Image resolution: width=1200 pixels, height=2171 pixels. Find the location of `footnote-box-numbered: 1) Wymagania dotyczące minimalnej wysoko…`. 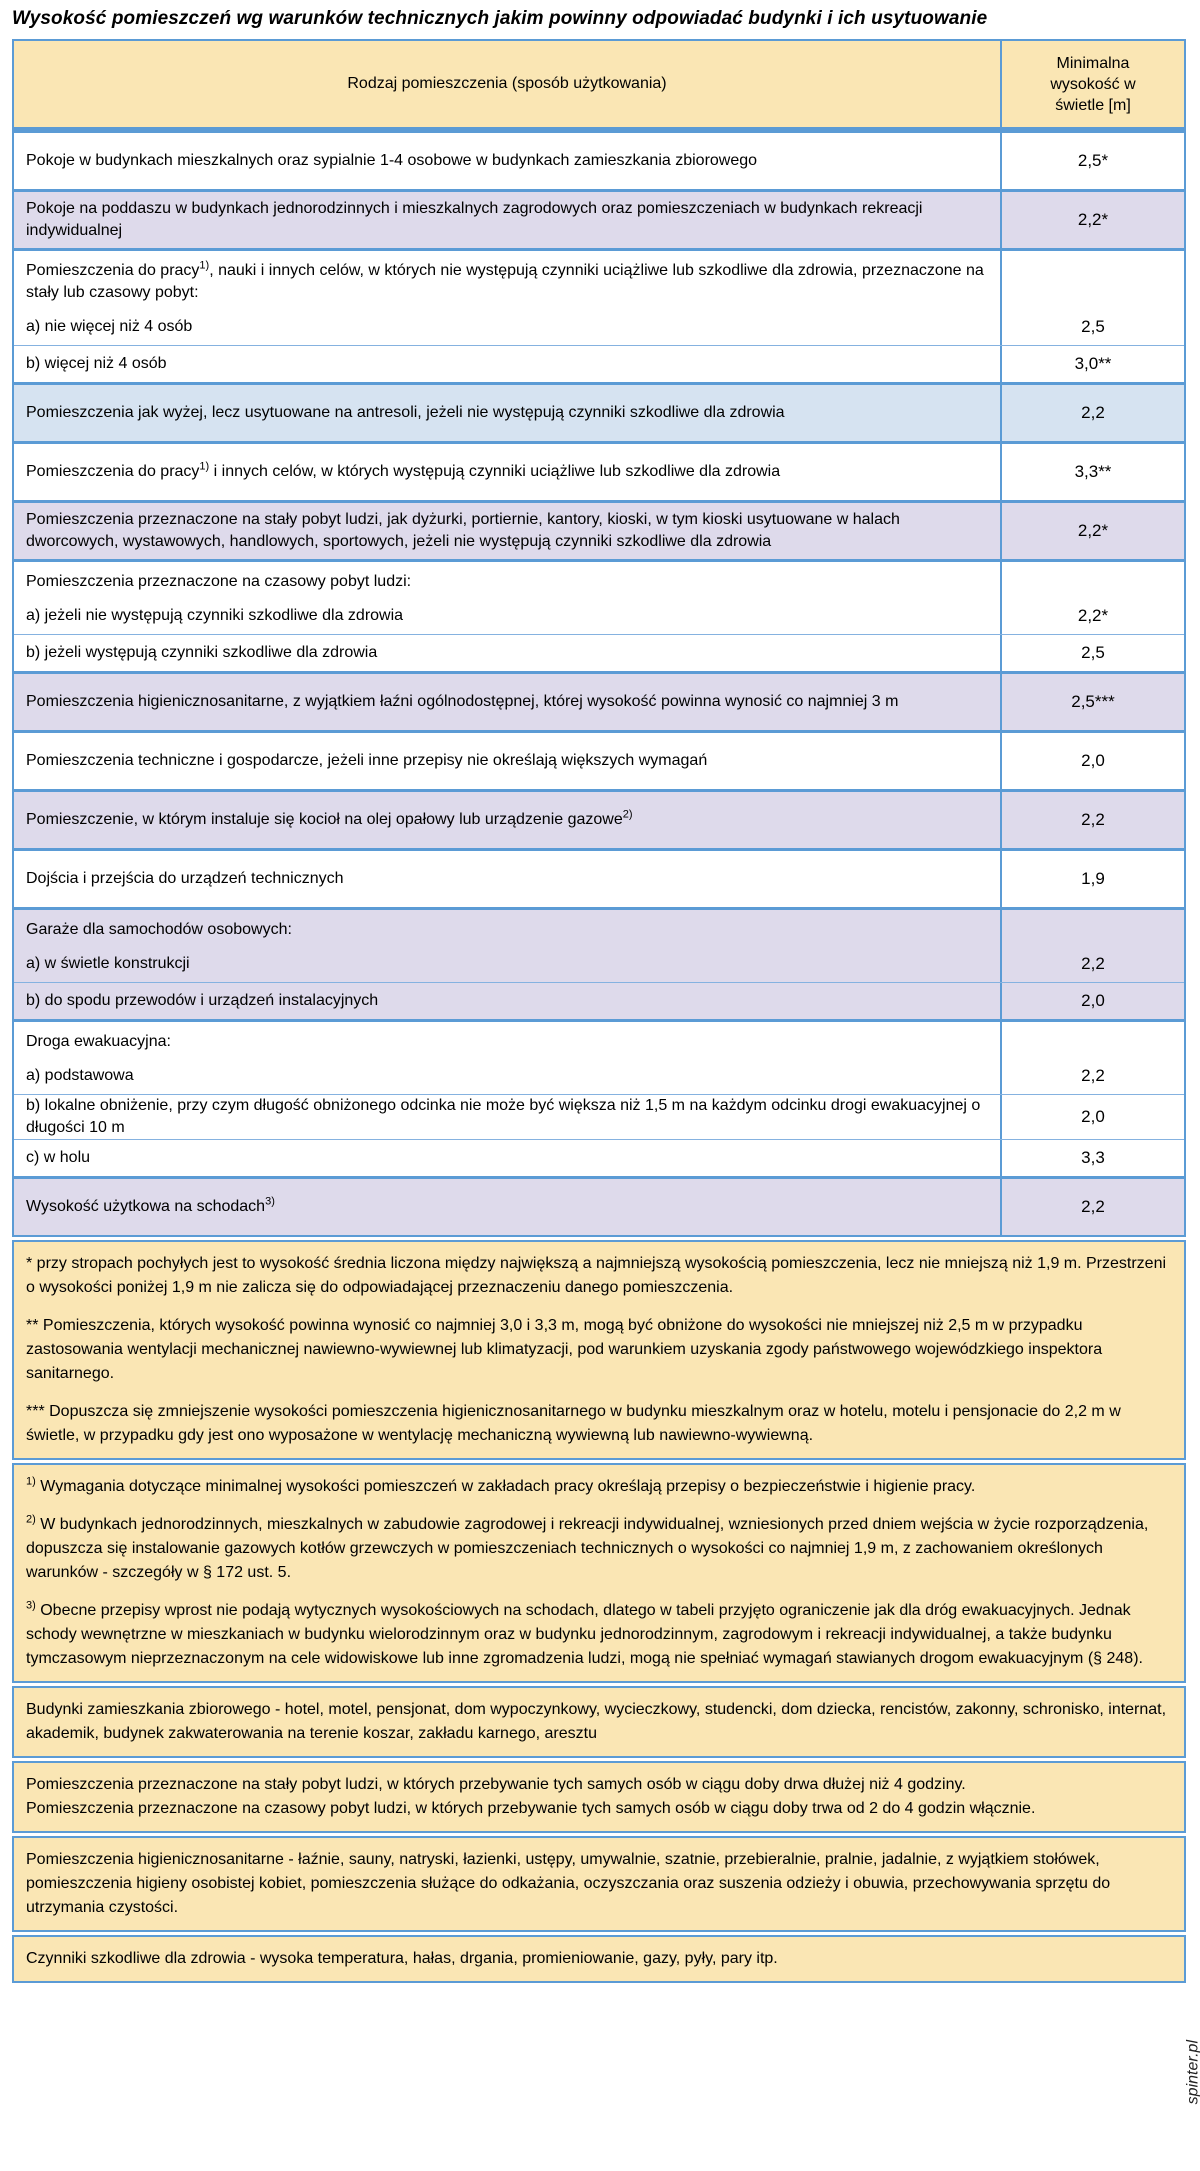

footnote-box-numbered: 1) Wymagania dotyczące minimalnej wysoko… is located at coordinates (599, 1573).